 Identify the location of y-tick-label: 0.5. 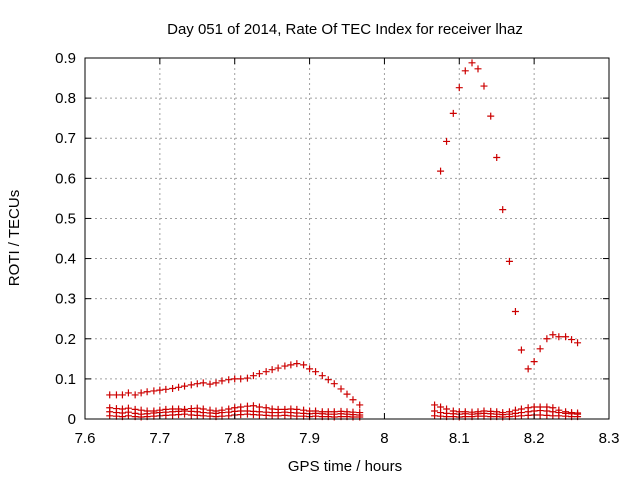
(65, 218).